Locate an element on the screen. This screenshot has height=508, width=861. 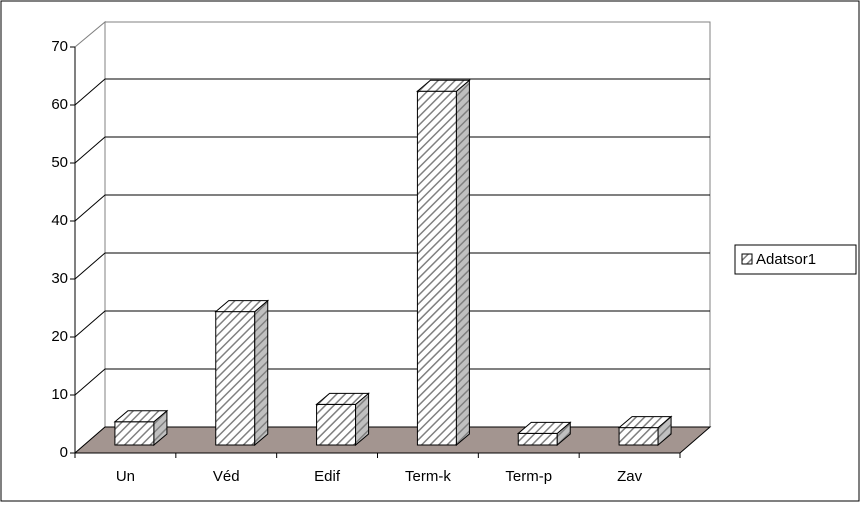
legend-swatch is located at coordinates (747, 259).